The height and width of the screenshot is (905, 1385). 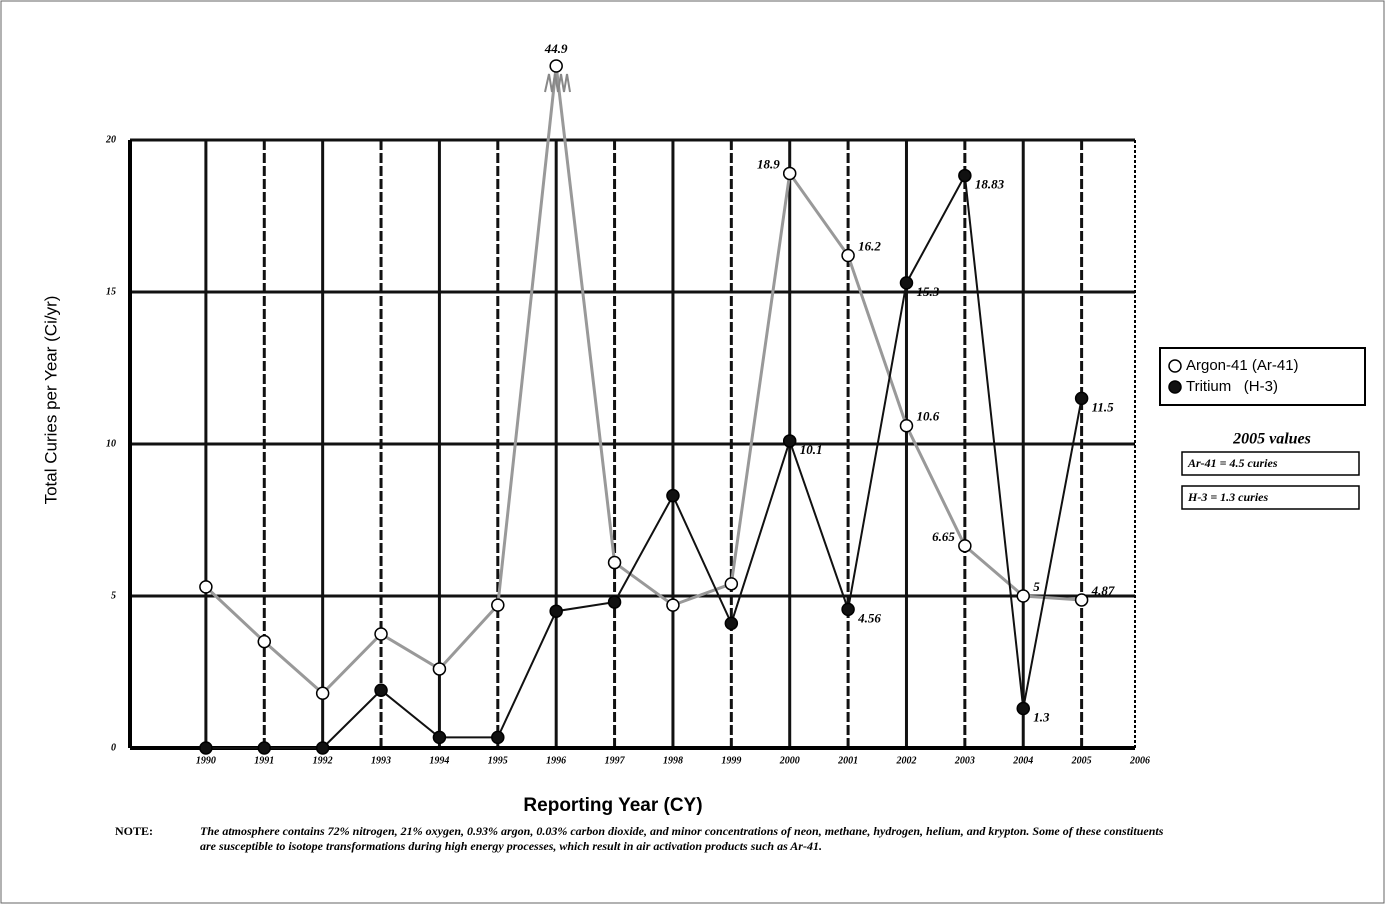 I want to click on y-tick-label: 20, so click(x=110, y=139).